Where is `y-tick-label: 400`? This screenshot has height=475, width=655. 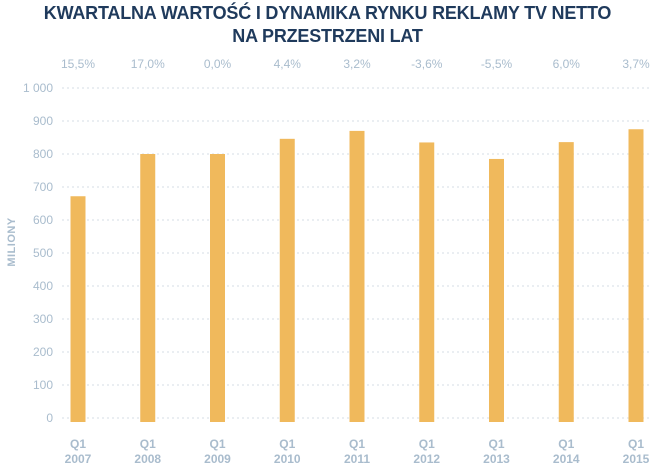
y-tick-label: 400 is located at coordinates (43, 286).